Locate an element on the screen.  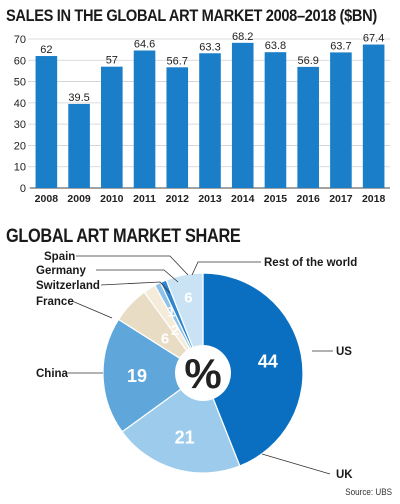
pie-chart-title: GLOBAL ART MARKET SHARE is located at coordinates (123, 236).